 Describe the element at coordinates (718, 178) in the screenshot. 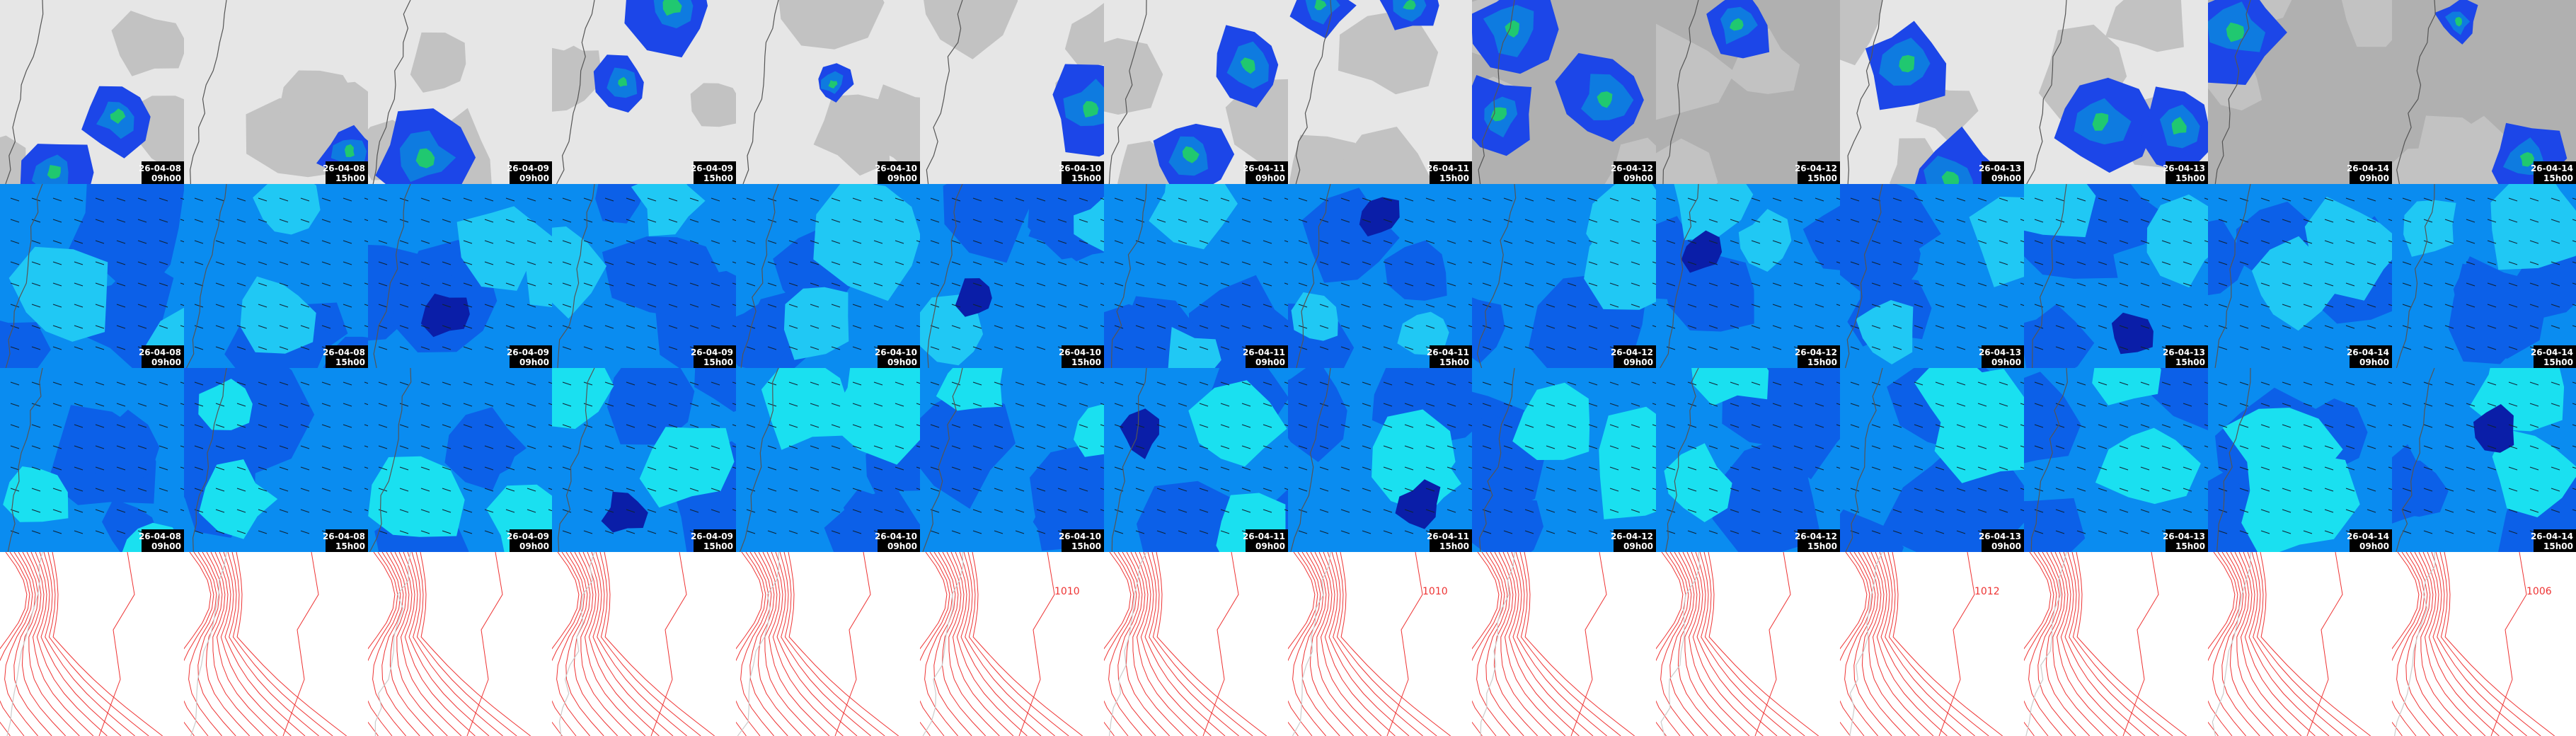

I see `time-label: 15h00` at that location.